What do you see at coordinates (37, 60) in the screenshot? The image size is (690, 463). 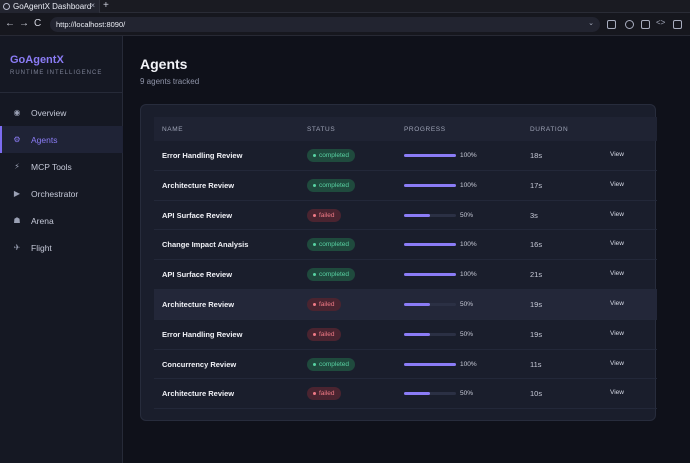 I see `brand-logo: GoAgentX` at bounding box center [37, 60].